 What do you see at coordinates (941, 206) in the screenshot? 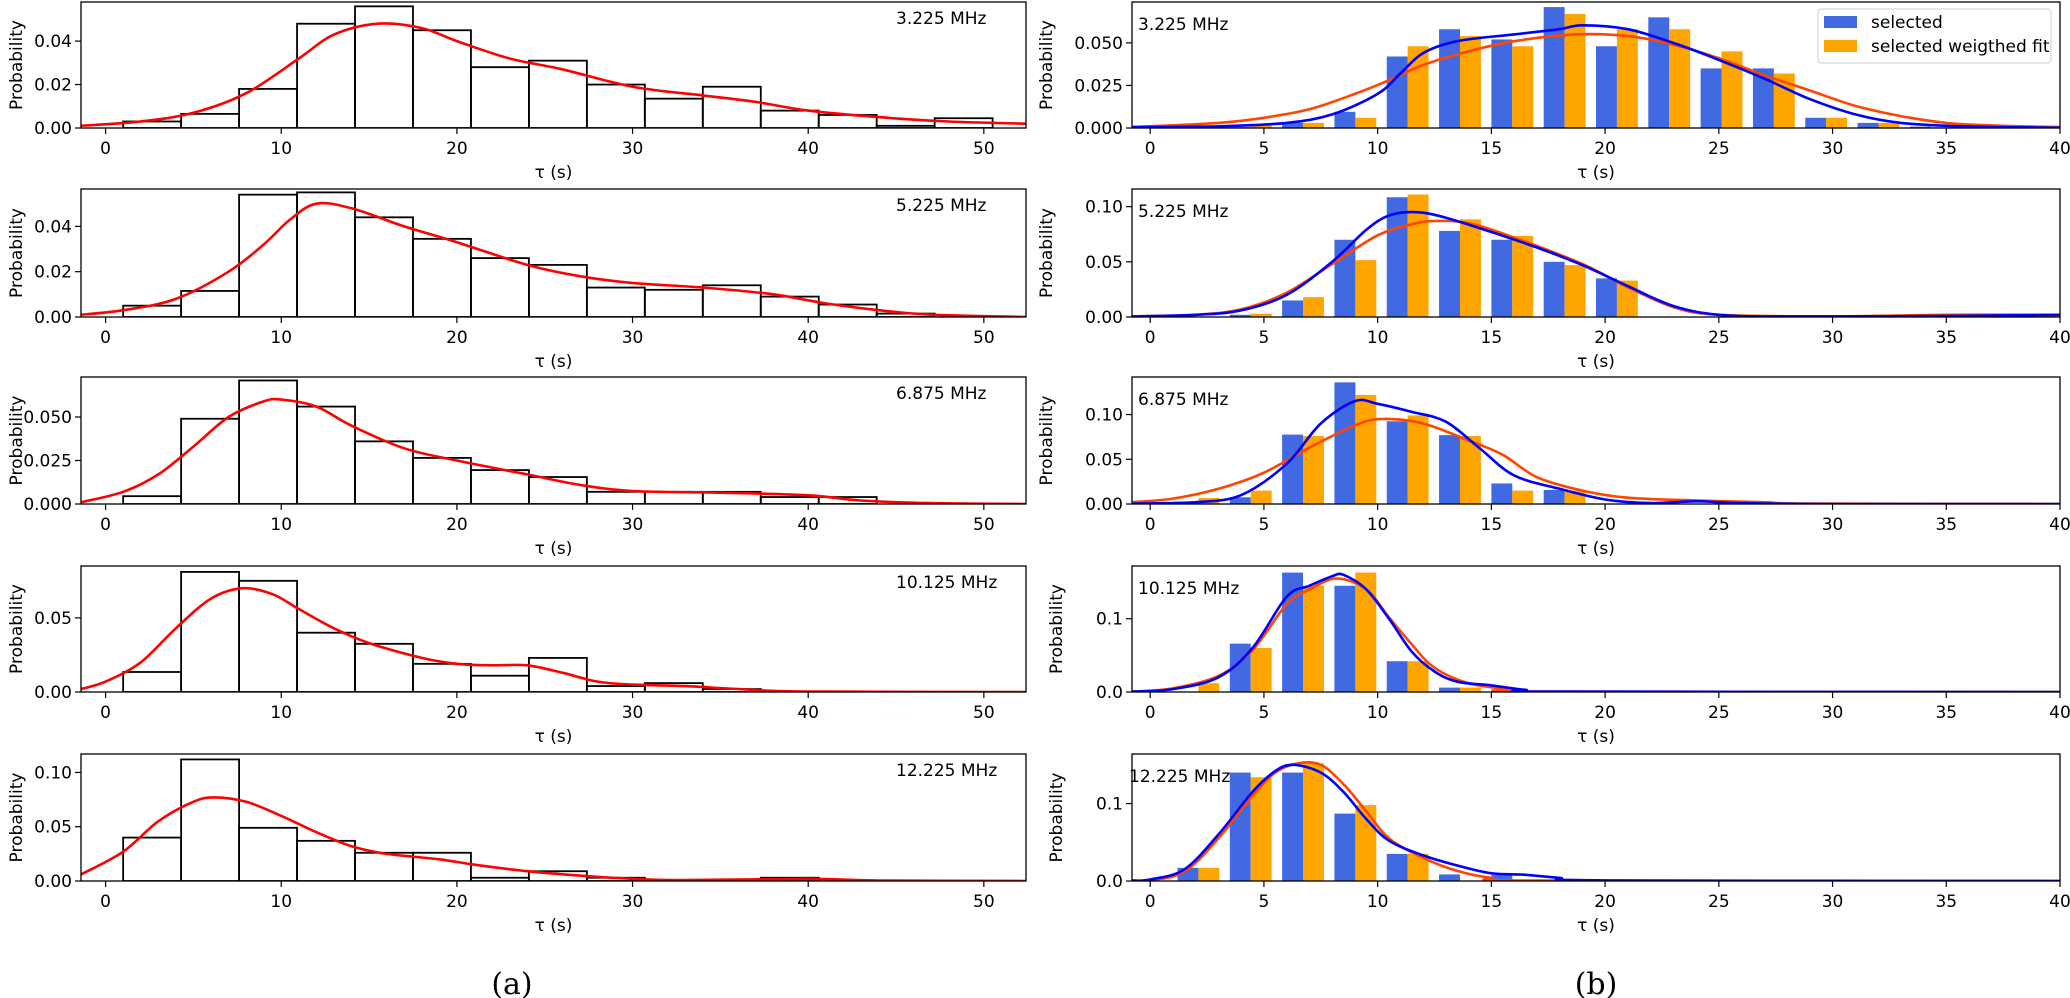
I see `frequency-label: 5.225 MHz` at bounding box center [941, 206].